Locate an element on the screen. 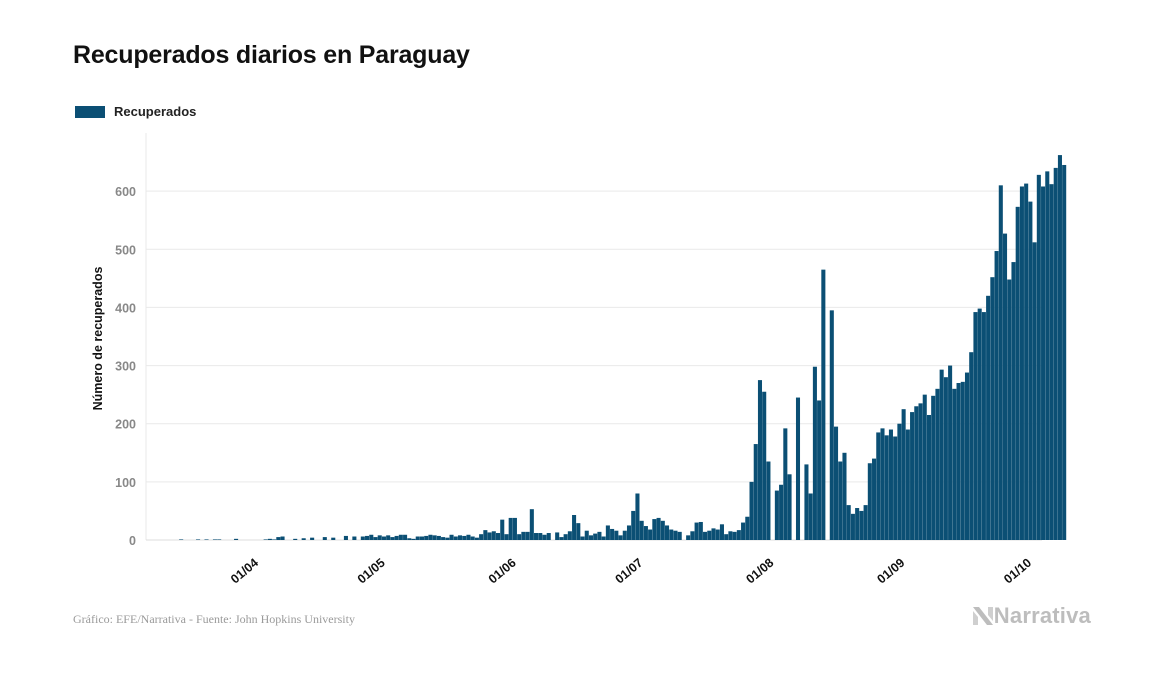  brand: Narrativa is located at coordinates (1031, 616).